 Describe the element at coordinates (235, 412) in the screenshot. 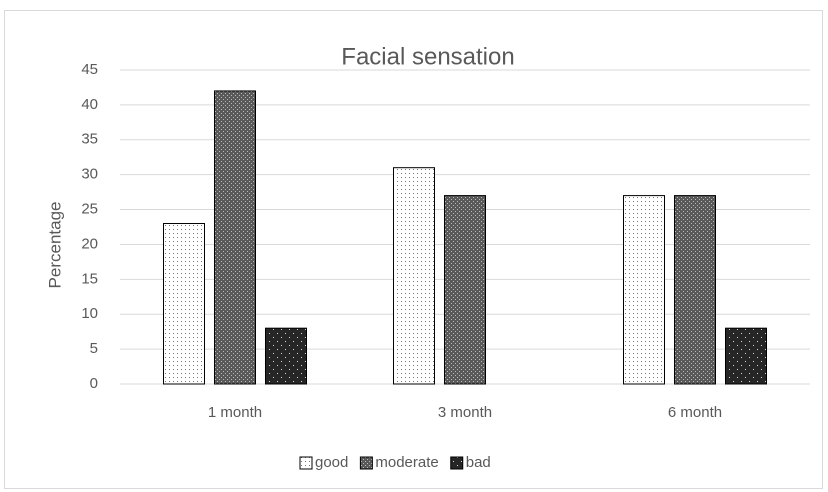

I see `x-tick-label: 1 month` at that location.